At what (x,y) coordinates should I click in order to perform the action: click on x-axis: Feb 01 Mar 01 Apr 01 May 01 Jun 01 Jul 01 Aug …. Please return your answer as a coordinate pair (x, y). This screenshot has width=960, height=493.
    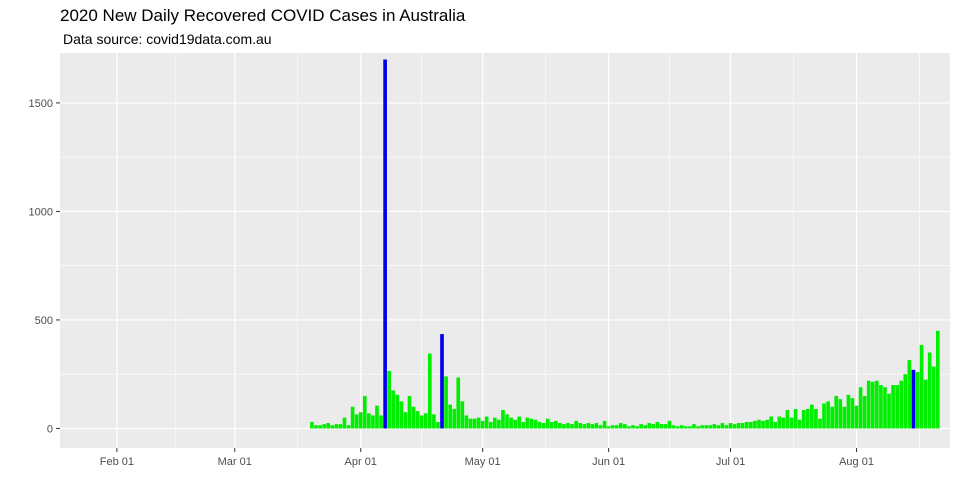
    Looking at the image, I should click on (487, 458).